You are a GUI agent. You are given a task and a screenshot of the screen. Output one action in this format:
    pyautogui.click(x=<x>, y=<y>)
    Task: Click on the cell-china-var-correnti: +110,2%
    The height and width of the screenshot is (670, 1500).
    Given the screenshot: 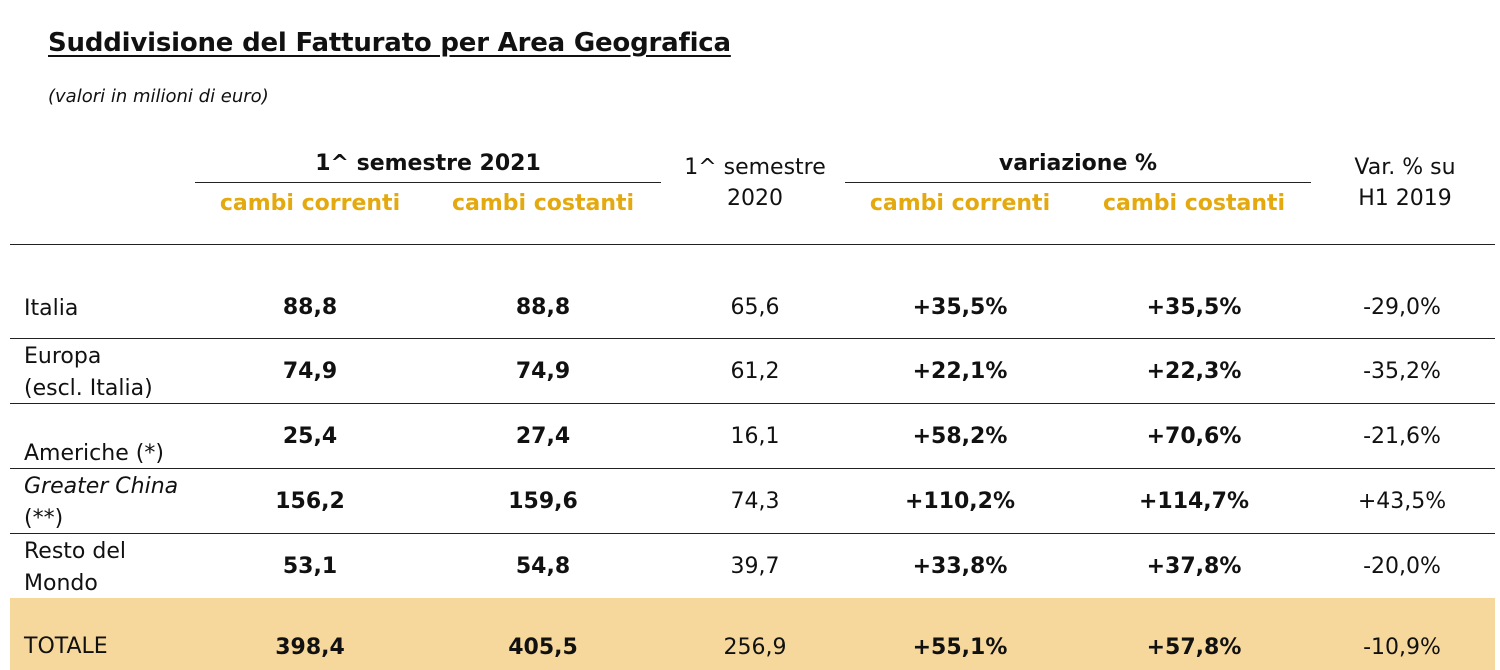 What is the action you would take?
    pyautogui.click(x=960, y=501)
    